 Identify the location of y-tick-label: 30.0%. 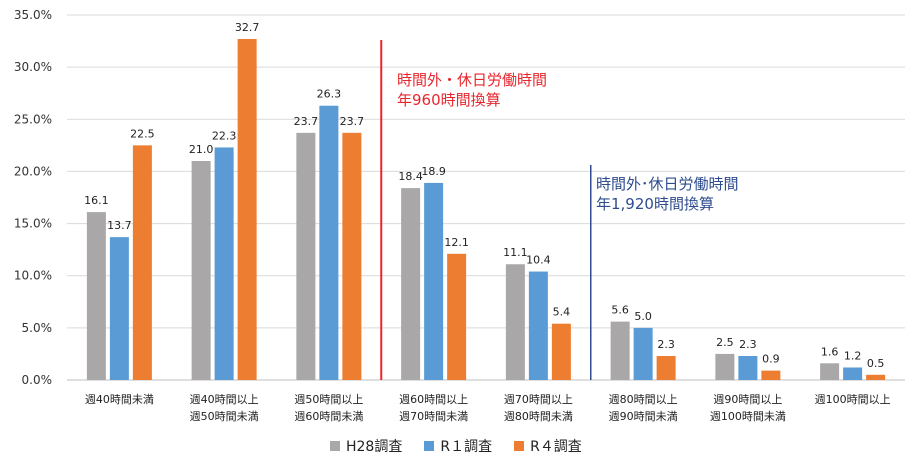
(33, 67).